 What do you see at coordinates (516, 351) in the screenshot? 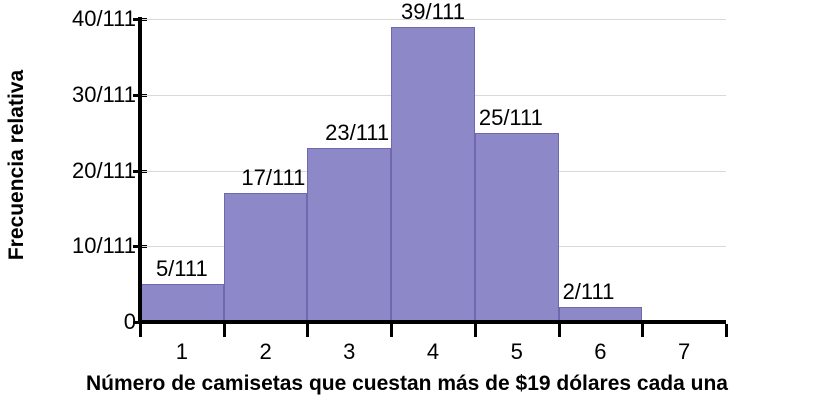
I see `x-tick-label: 5` at bounding box center [516, 351].